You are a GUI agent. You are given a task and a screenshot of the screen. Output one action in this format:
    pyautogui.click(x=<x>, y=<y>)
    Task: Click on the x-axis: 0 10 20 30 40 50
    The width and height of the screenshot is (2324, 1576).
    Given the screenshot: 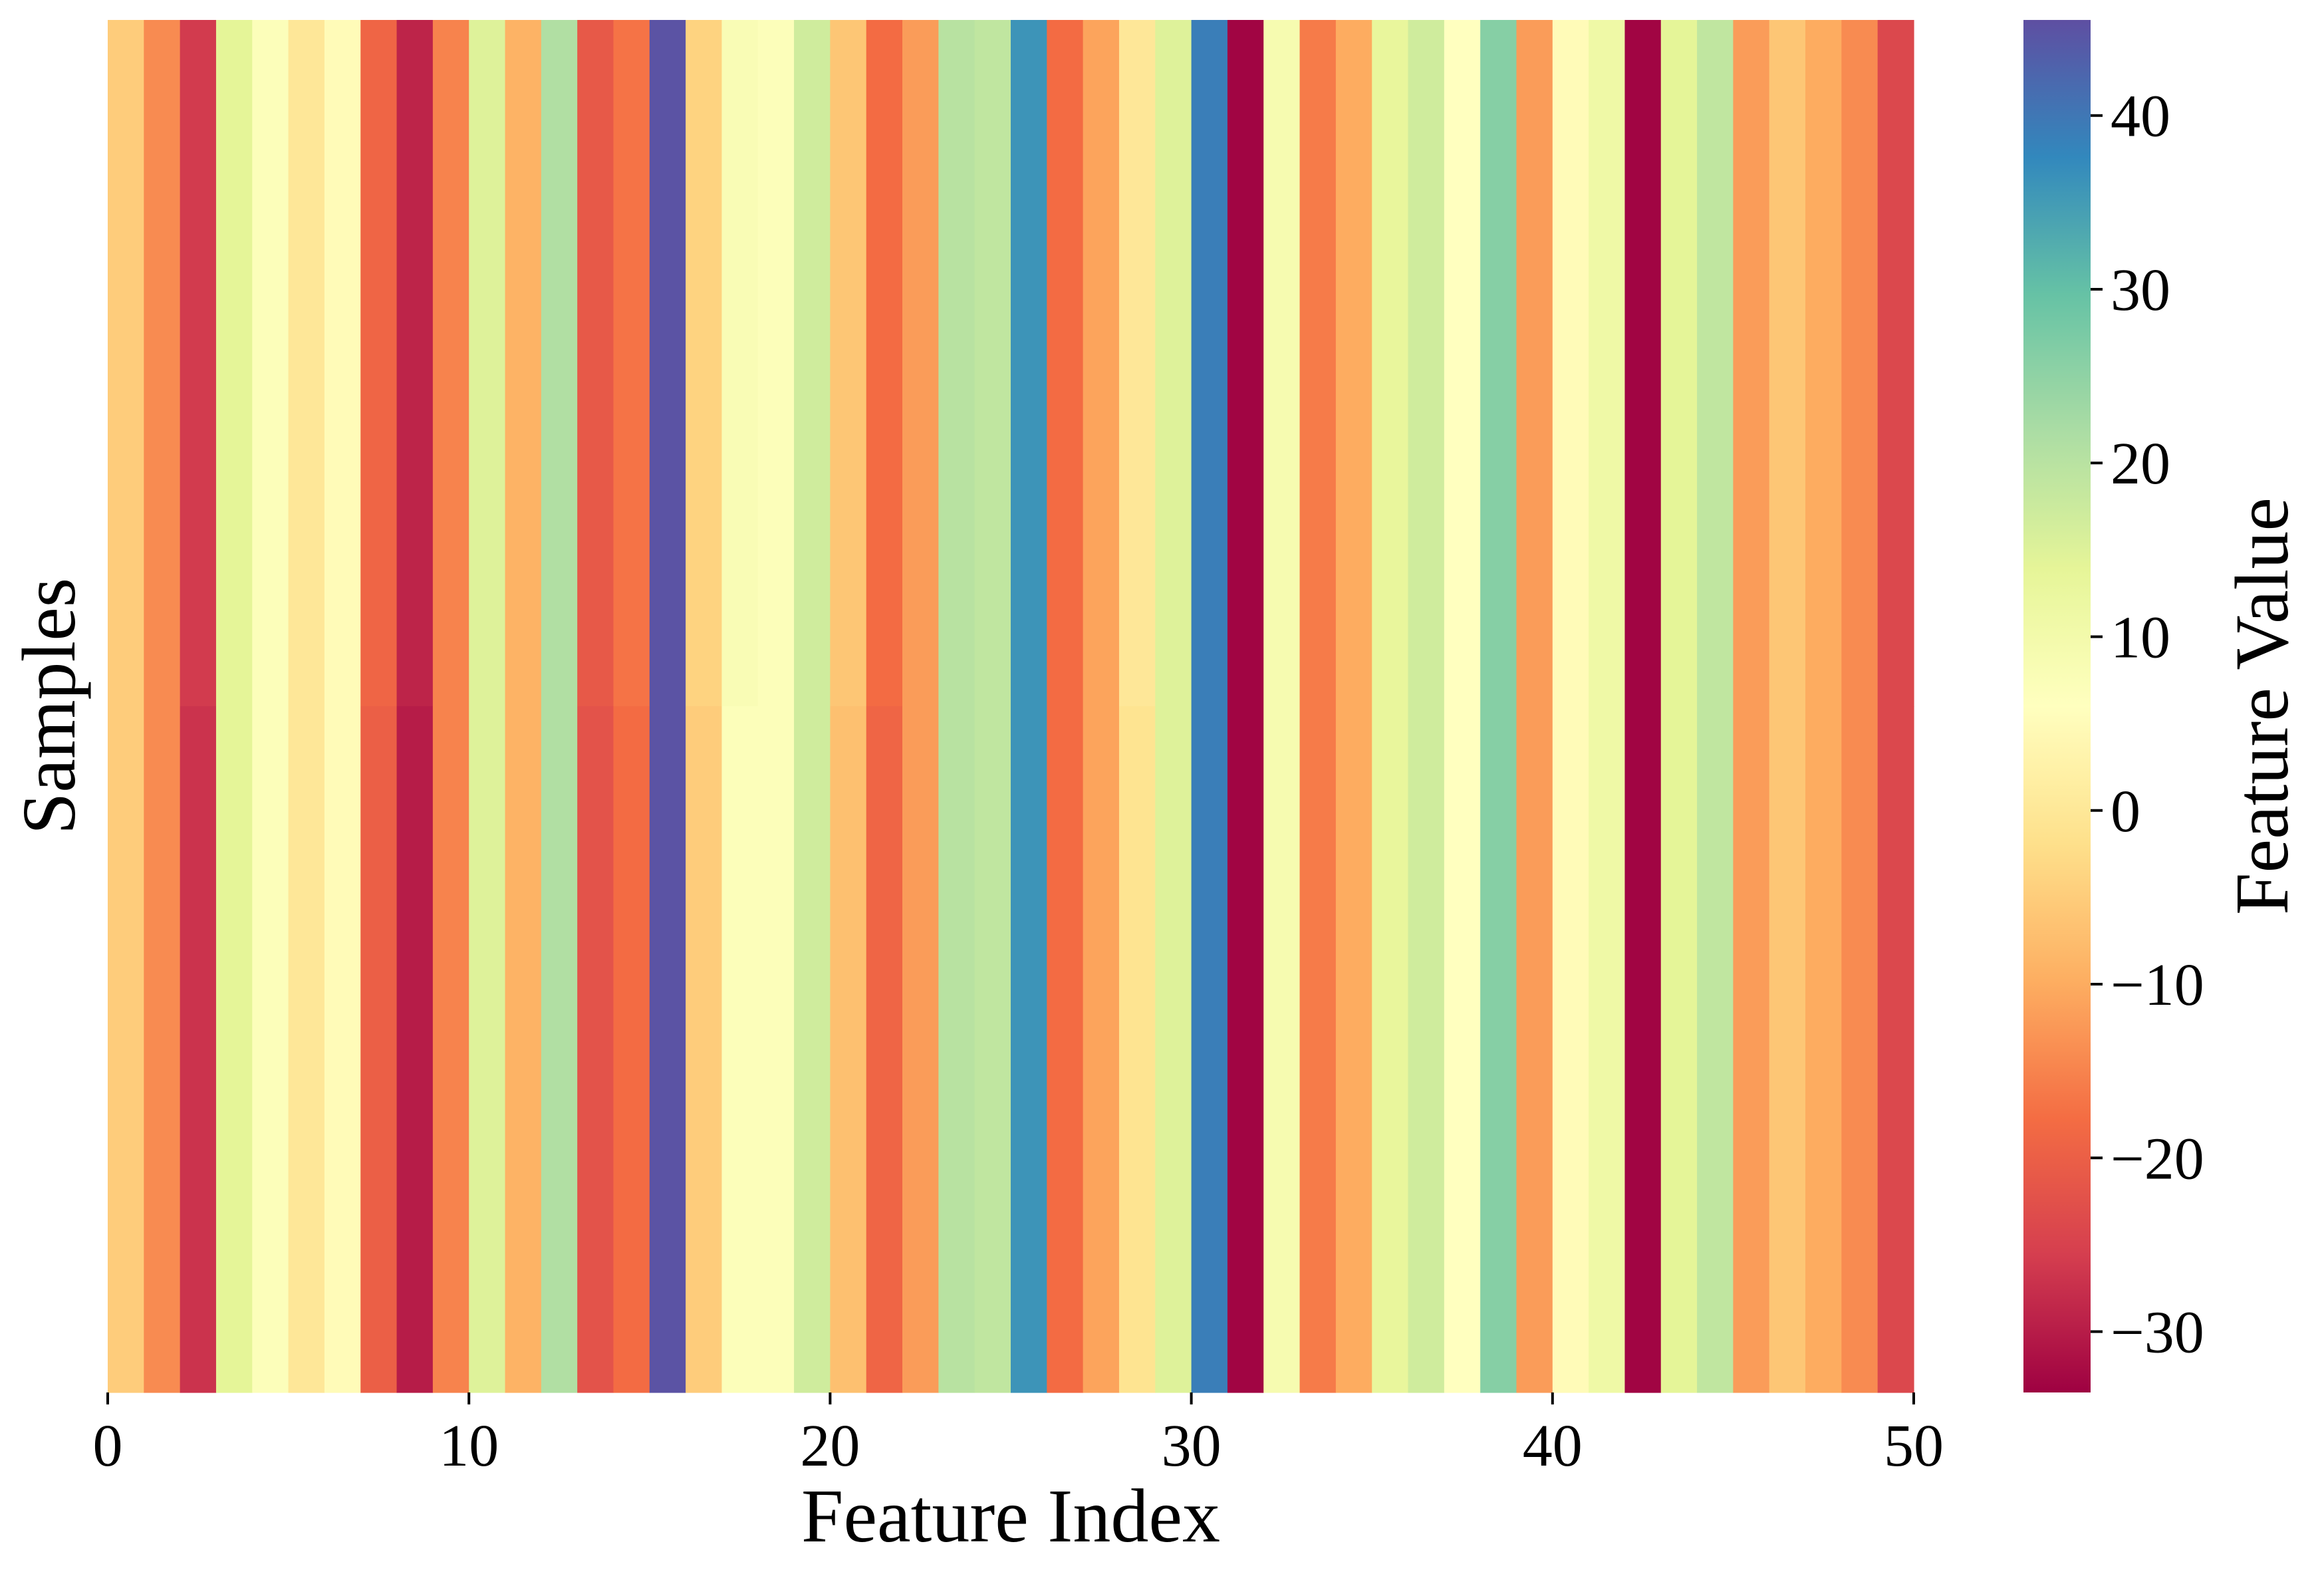 What is the action you would take?
    pyautogui.click(x=1018, y=1436)
    